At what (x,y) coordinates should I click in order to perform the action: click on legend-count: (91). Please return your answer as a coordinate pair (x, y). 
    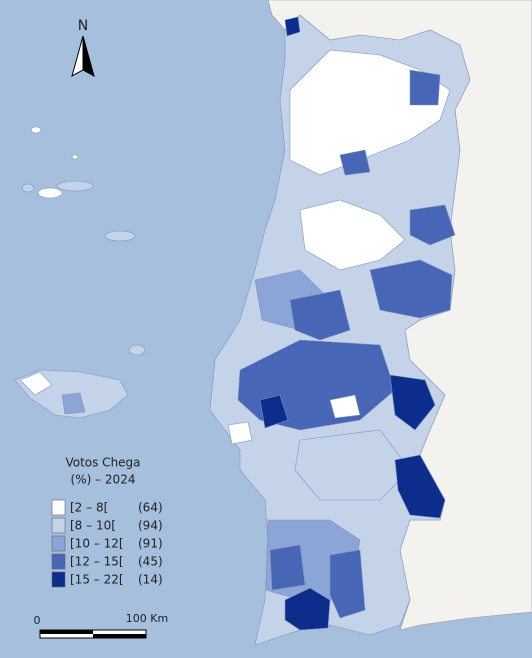
    Looking at the image, I should click on (150, 544).